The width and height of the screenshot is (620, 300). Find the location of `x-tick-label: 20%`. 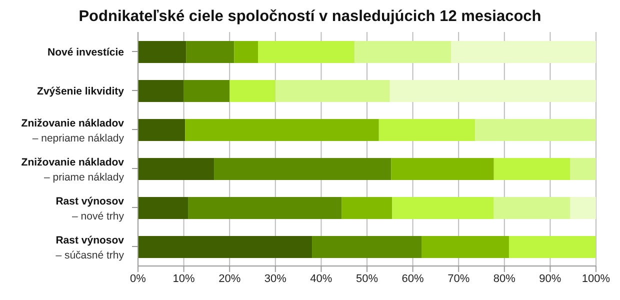

x-tick-label: 20% is located at coordinates (229, 278).